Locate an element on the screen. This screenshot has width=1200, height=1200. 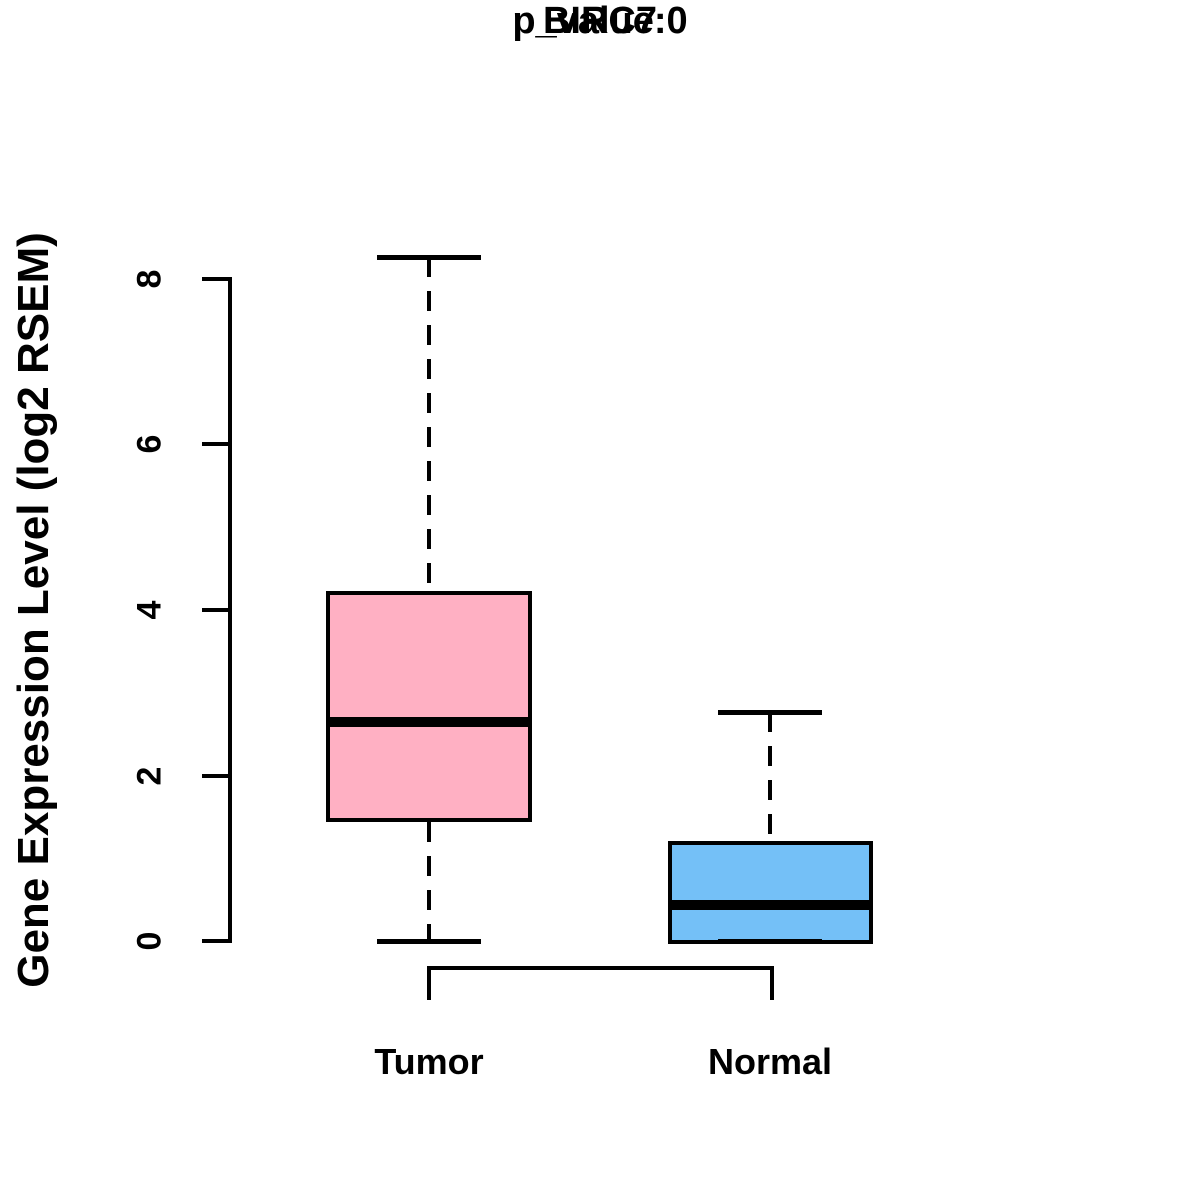
normal-upper-whisker is located at coordinates (770, 776).